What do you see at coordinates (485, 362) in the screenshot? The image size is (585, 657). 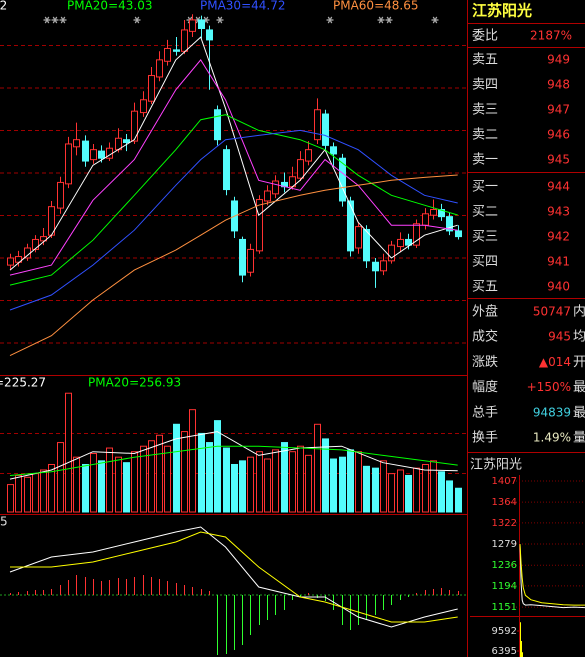 I see `stat-label: 涨跌` at bounding box center [485, 362].